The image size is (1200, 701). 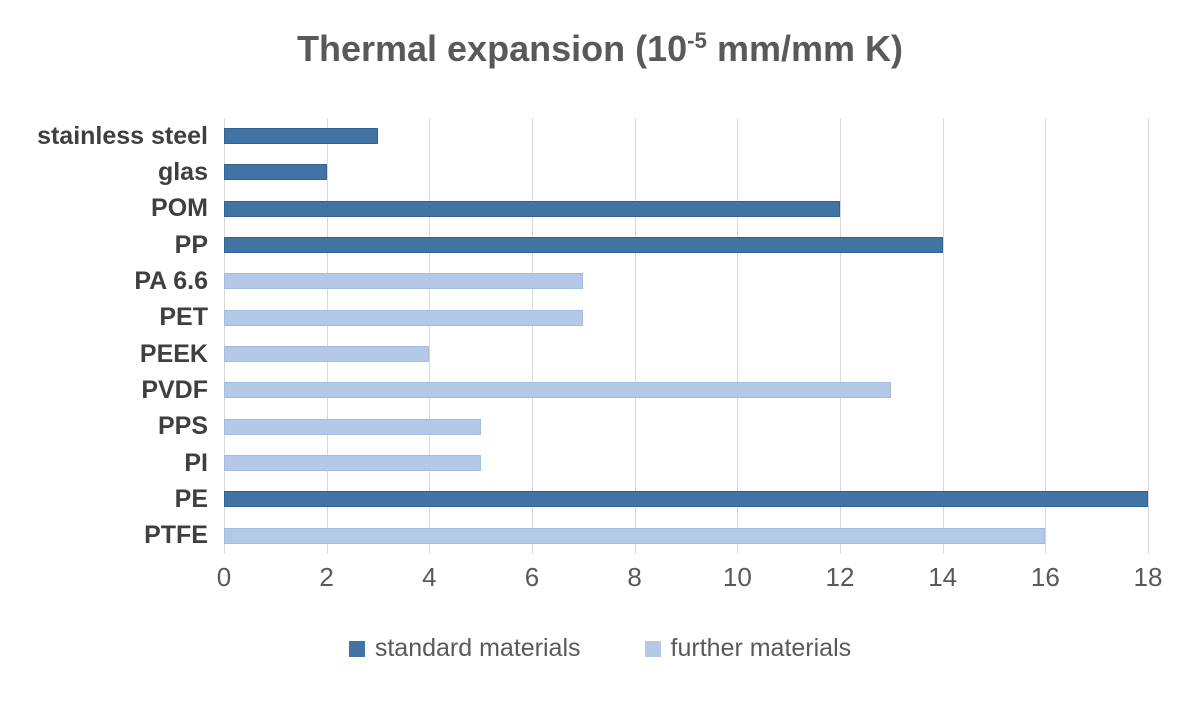 I want to click on x-tick-label: 10, so click(x=737, y=577).